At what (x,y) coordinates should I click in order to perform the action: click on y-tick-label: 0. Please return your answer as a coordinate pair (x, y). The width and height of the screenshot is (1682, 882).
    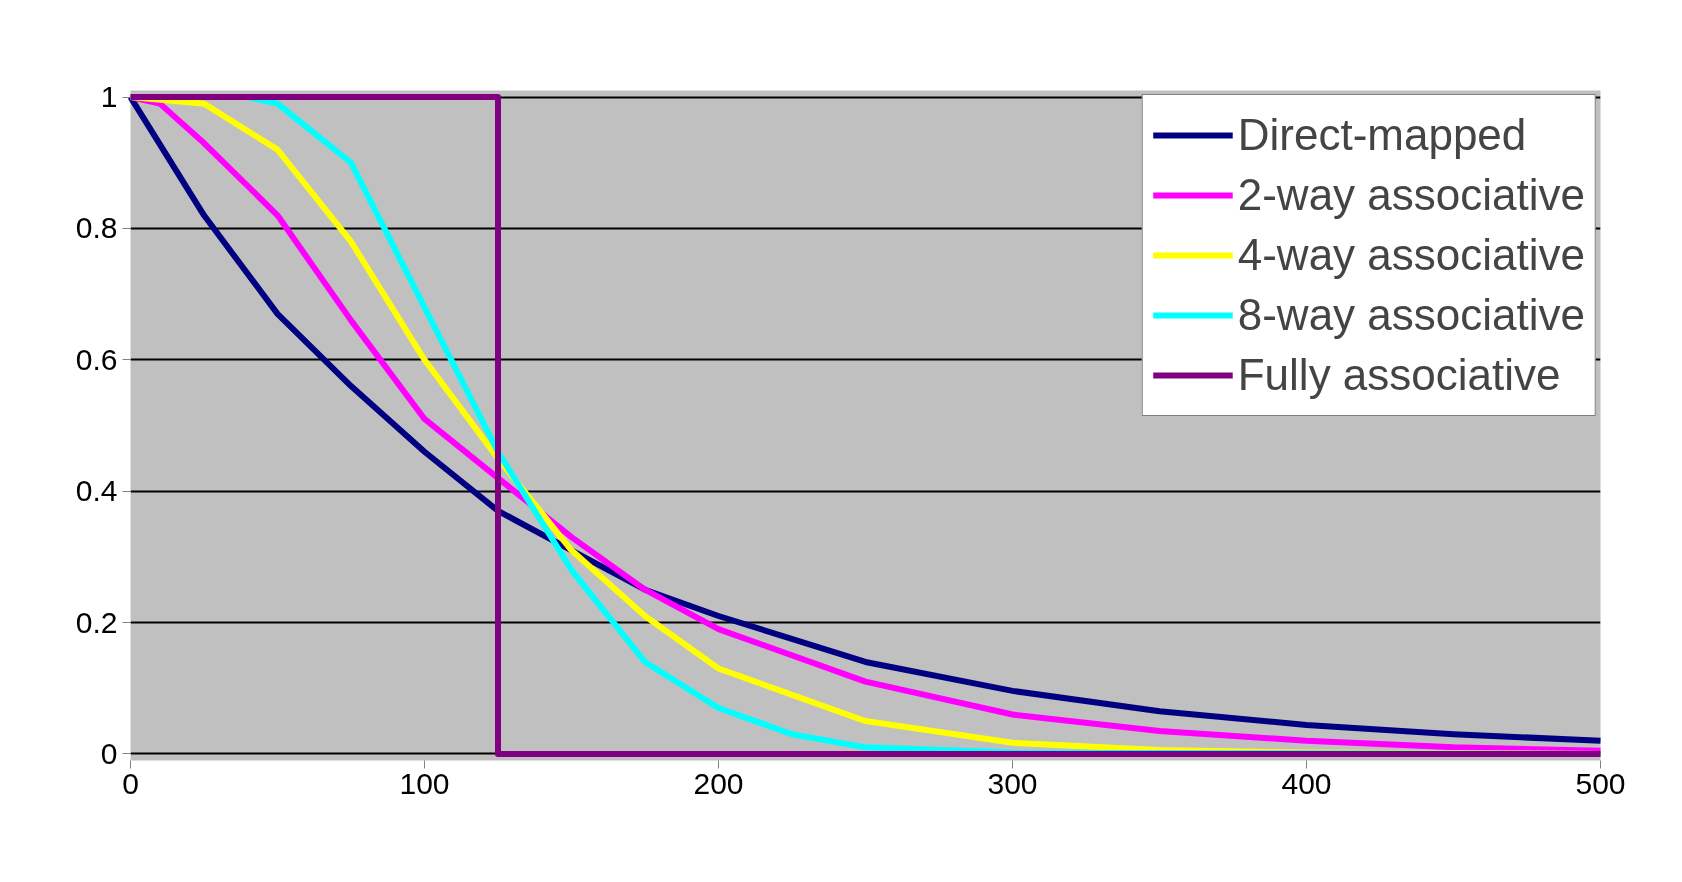
    Looking at the image, I should click on (109, 753).